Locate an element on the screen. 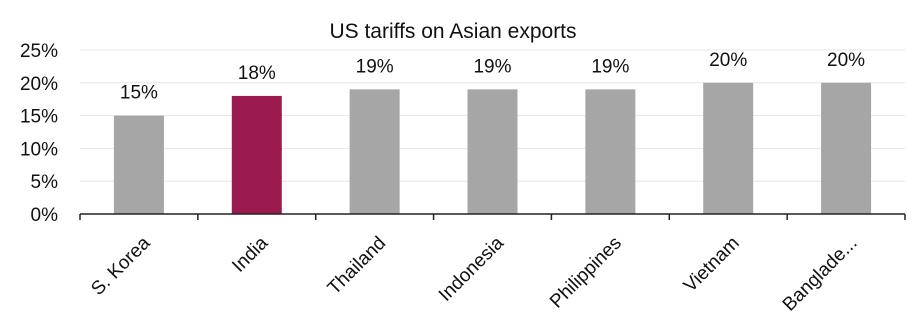 This screenshot has height=324, width=922. x-category-label: Indonesia is located at coordinates (471, 268).